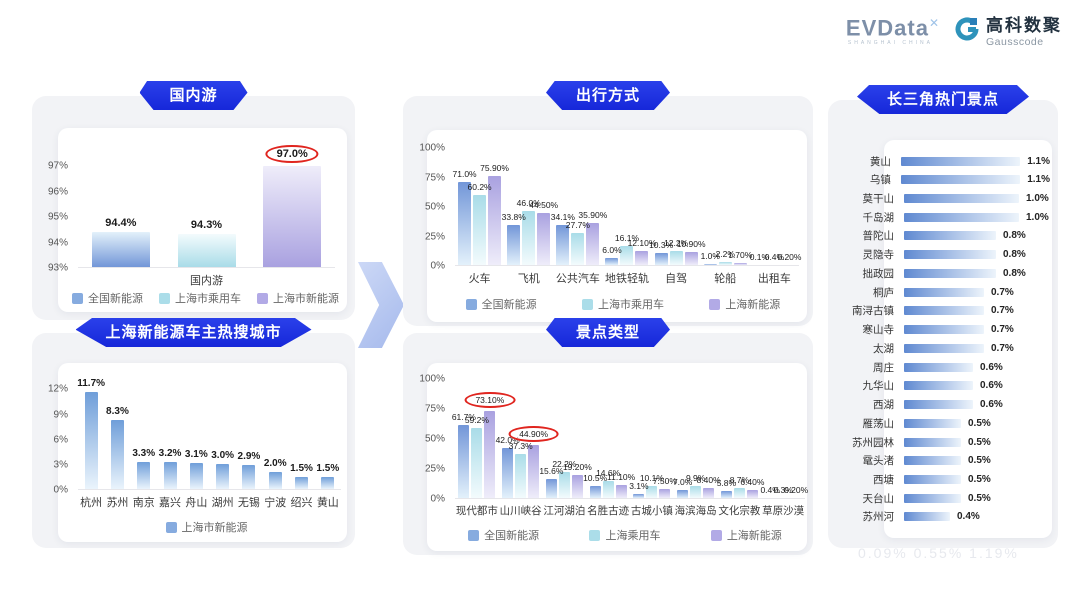  I want to click on bar-value-label-circled: 44.90%, so click(534, 433).